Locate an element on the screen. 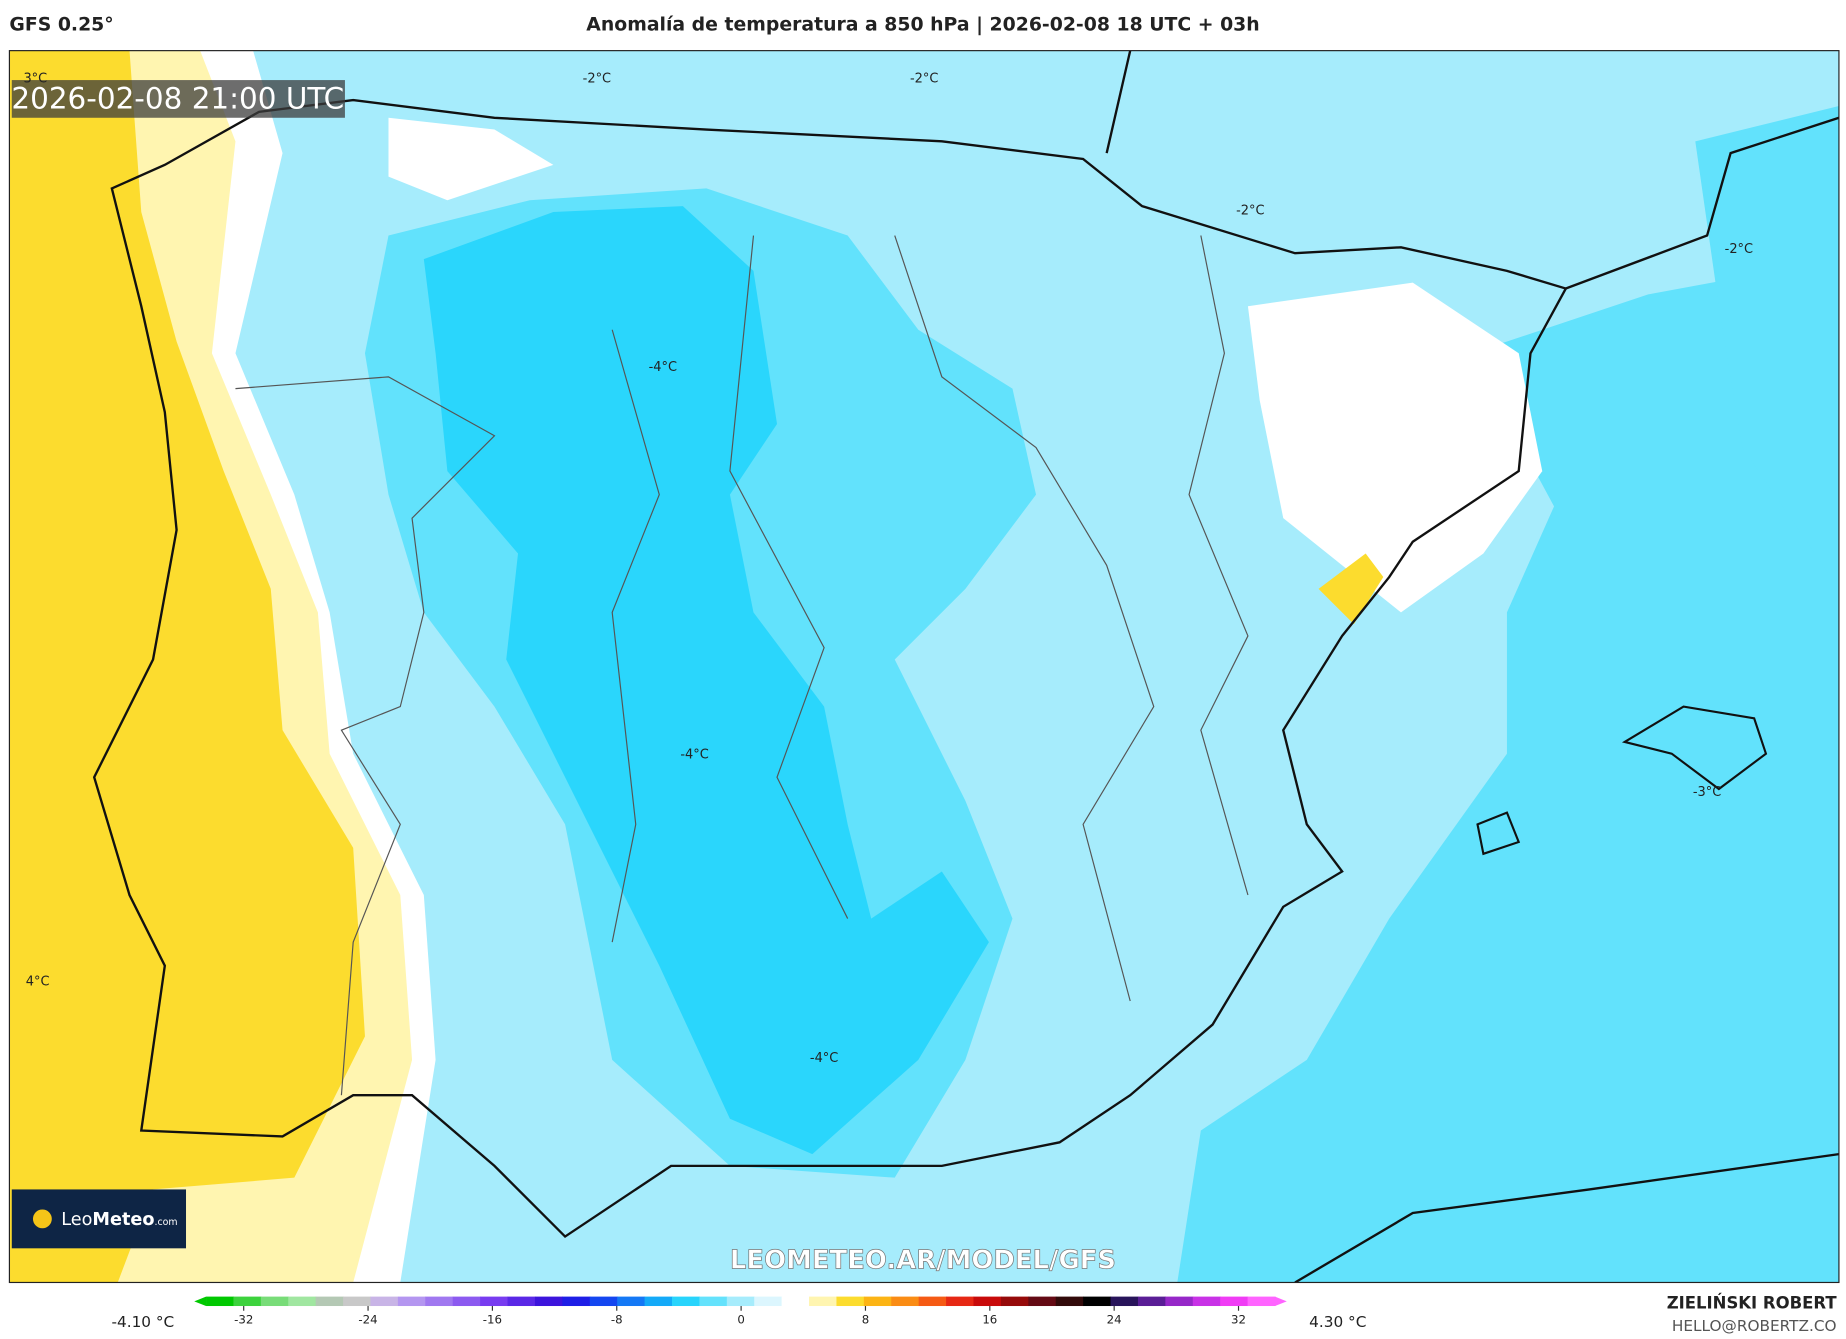  field-white-east is located at coordinates (1395, 447).